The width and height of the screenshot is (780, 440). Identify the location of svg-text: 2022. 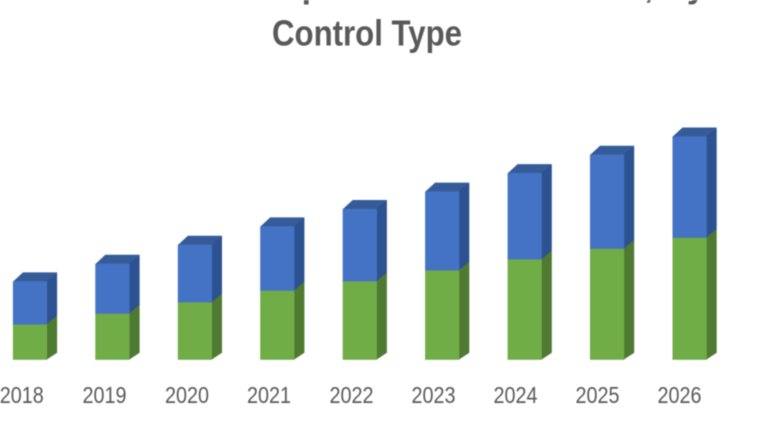
(352, 395).